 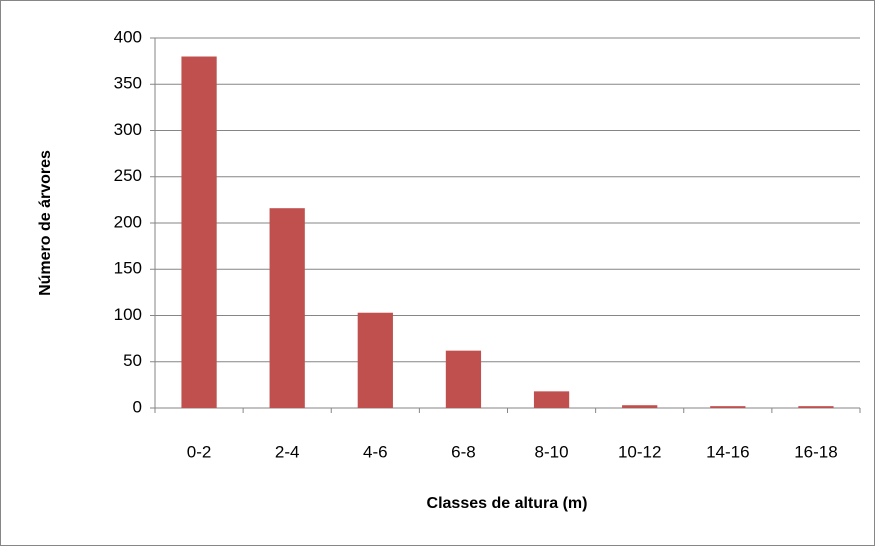 I want to click on x-tick-label: 0-2, so click(x=199, y=451).